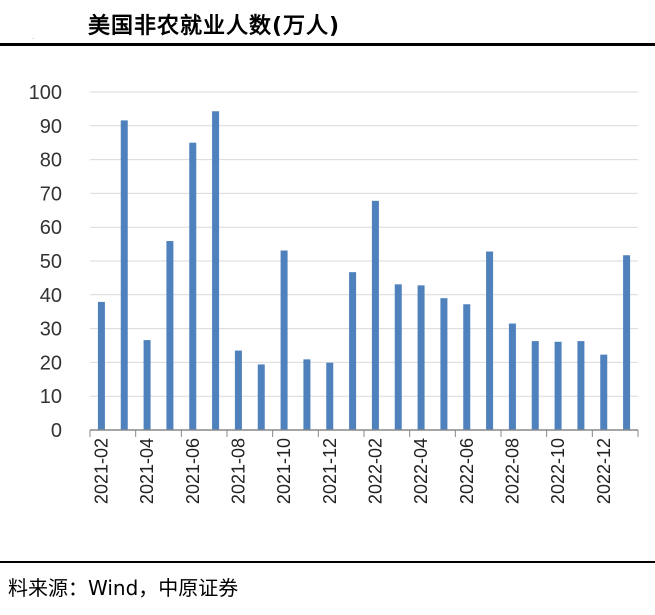  I want to click on x-tick-label: 2022-04, so click(421, 471).